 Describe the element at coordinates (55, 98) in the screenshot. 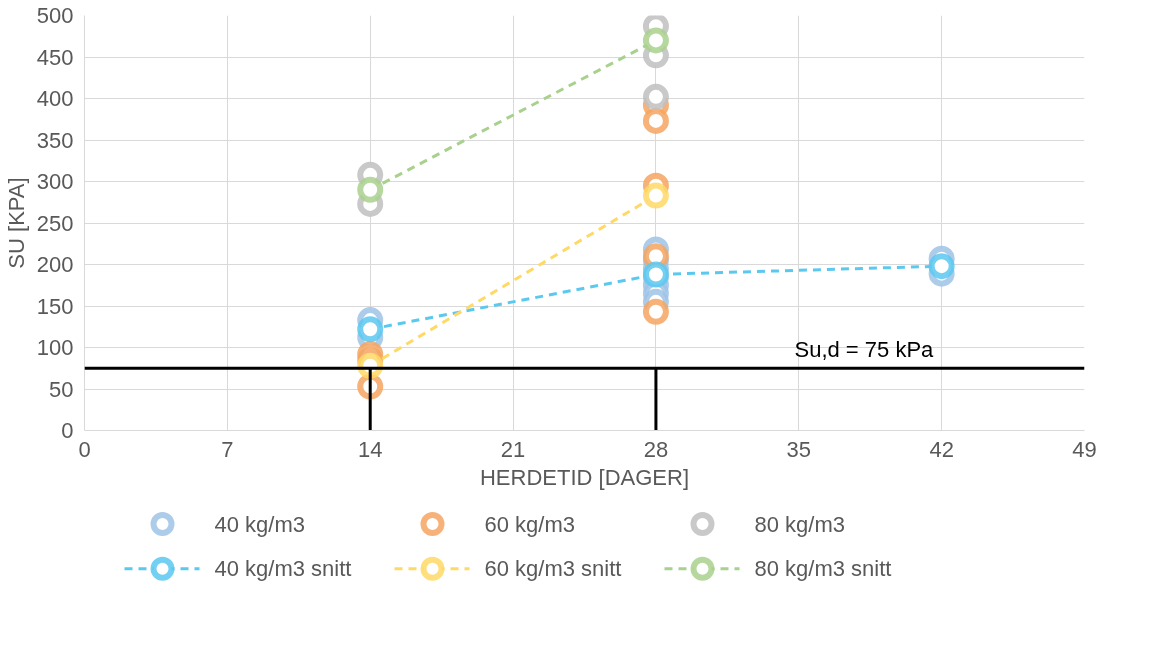

I see `y-tick-label: 400` at that location.